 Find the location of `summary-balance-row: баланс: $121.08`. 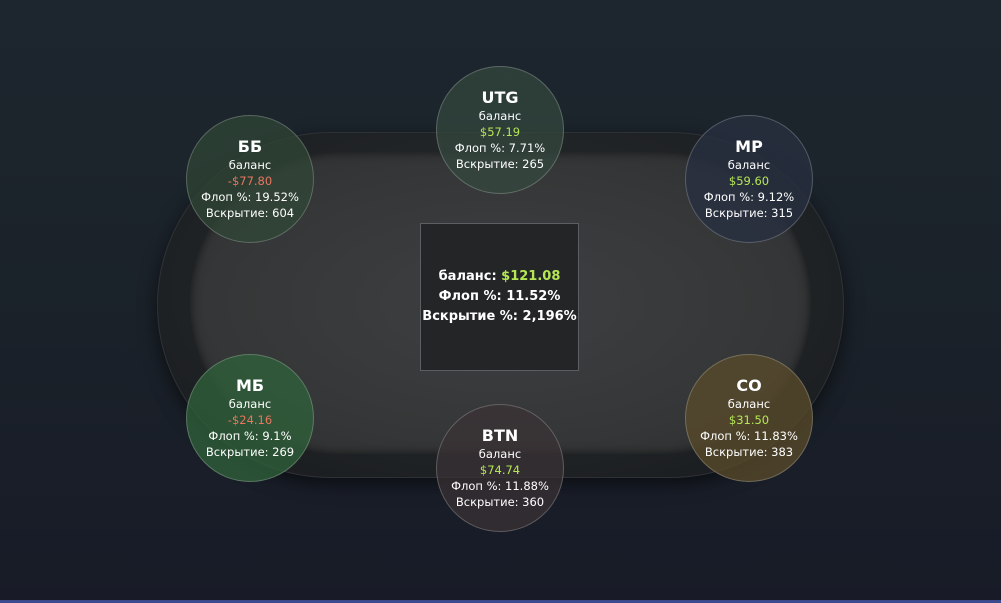

summary-balance-row: баланс: $121.08 is located at coordinates (500, 277).